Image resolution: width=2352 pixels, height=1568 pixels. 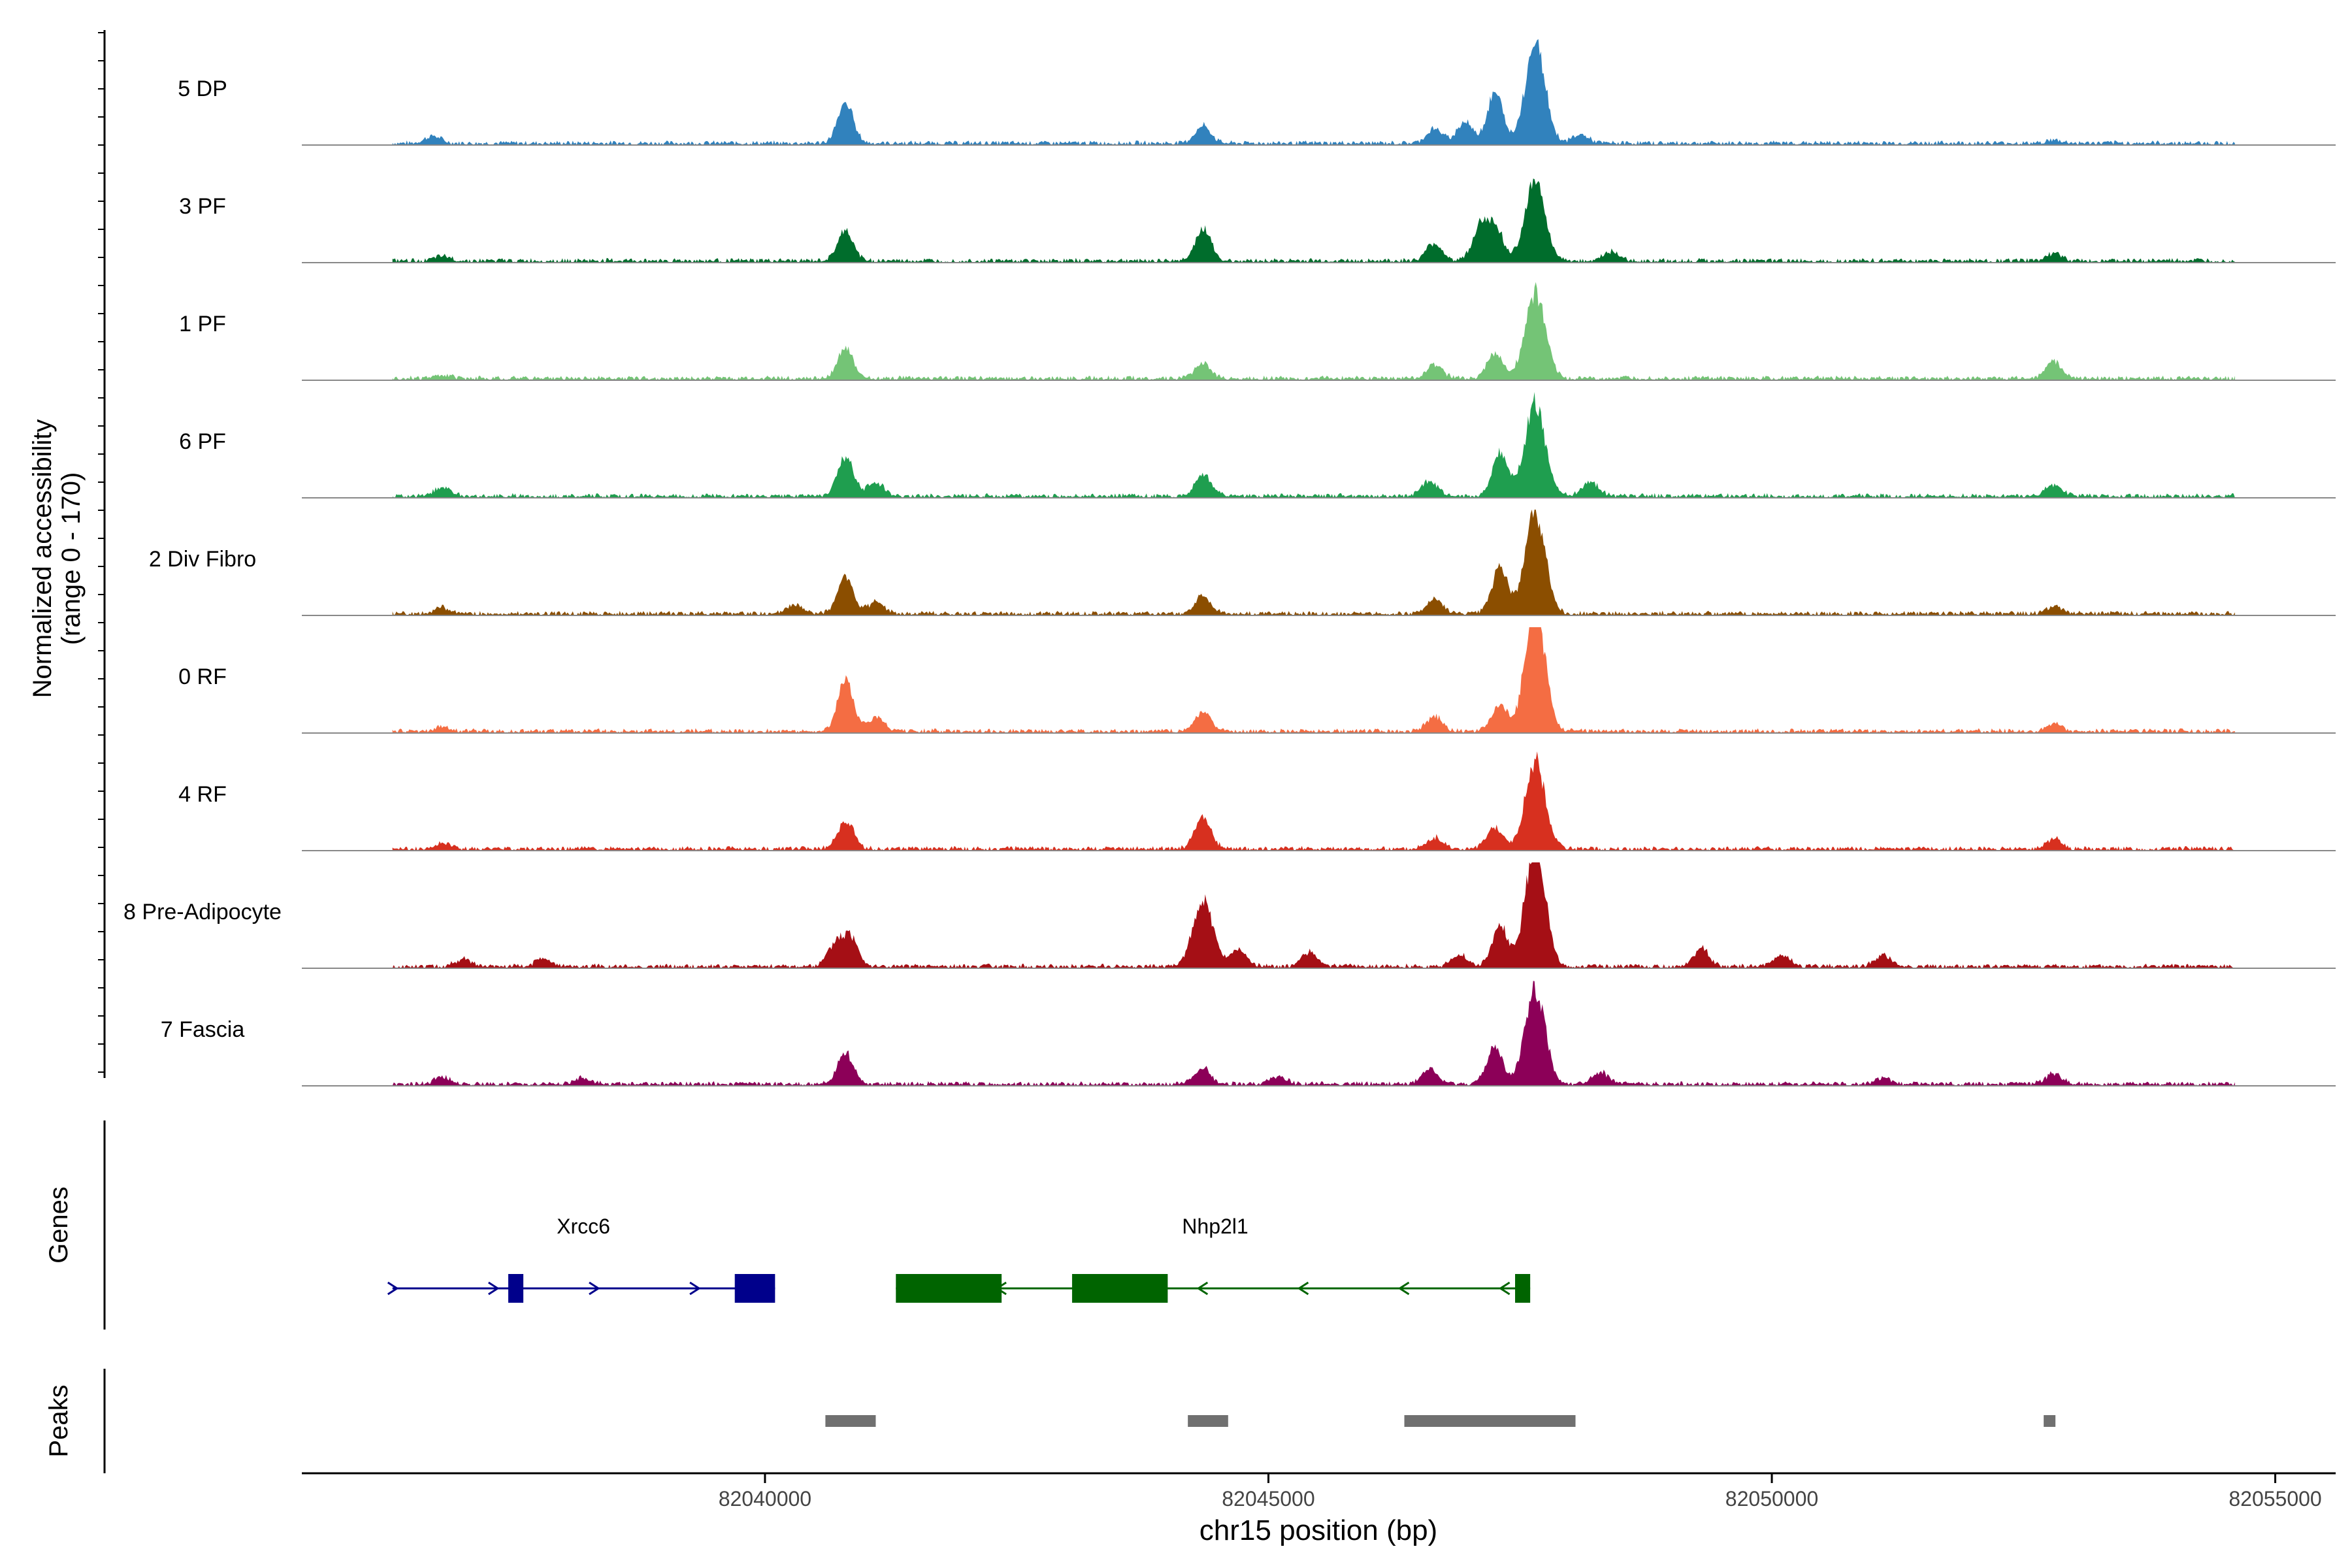 I want to click on x-tick-label: 82055000, so click(x=2275, y=1499).